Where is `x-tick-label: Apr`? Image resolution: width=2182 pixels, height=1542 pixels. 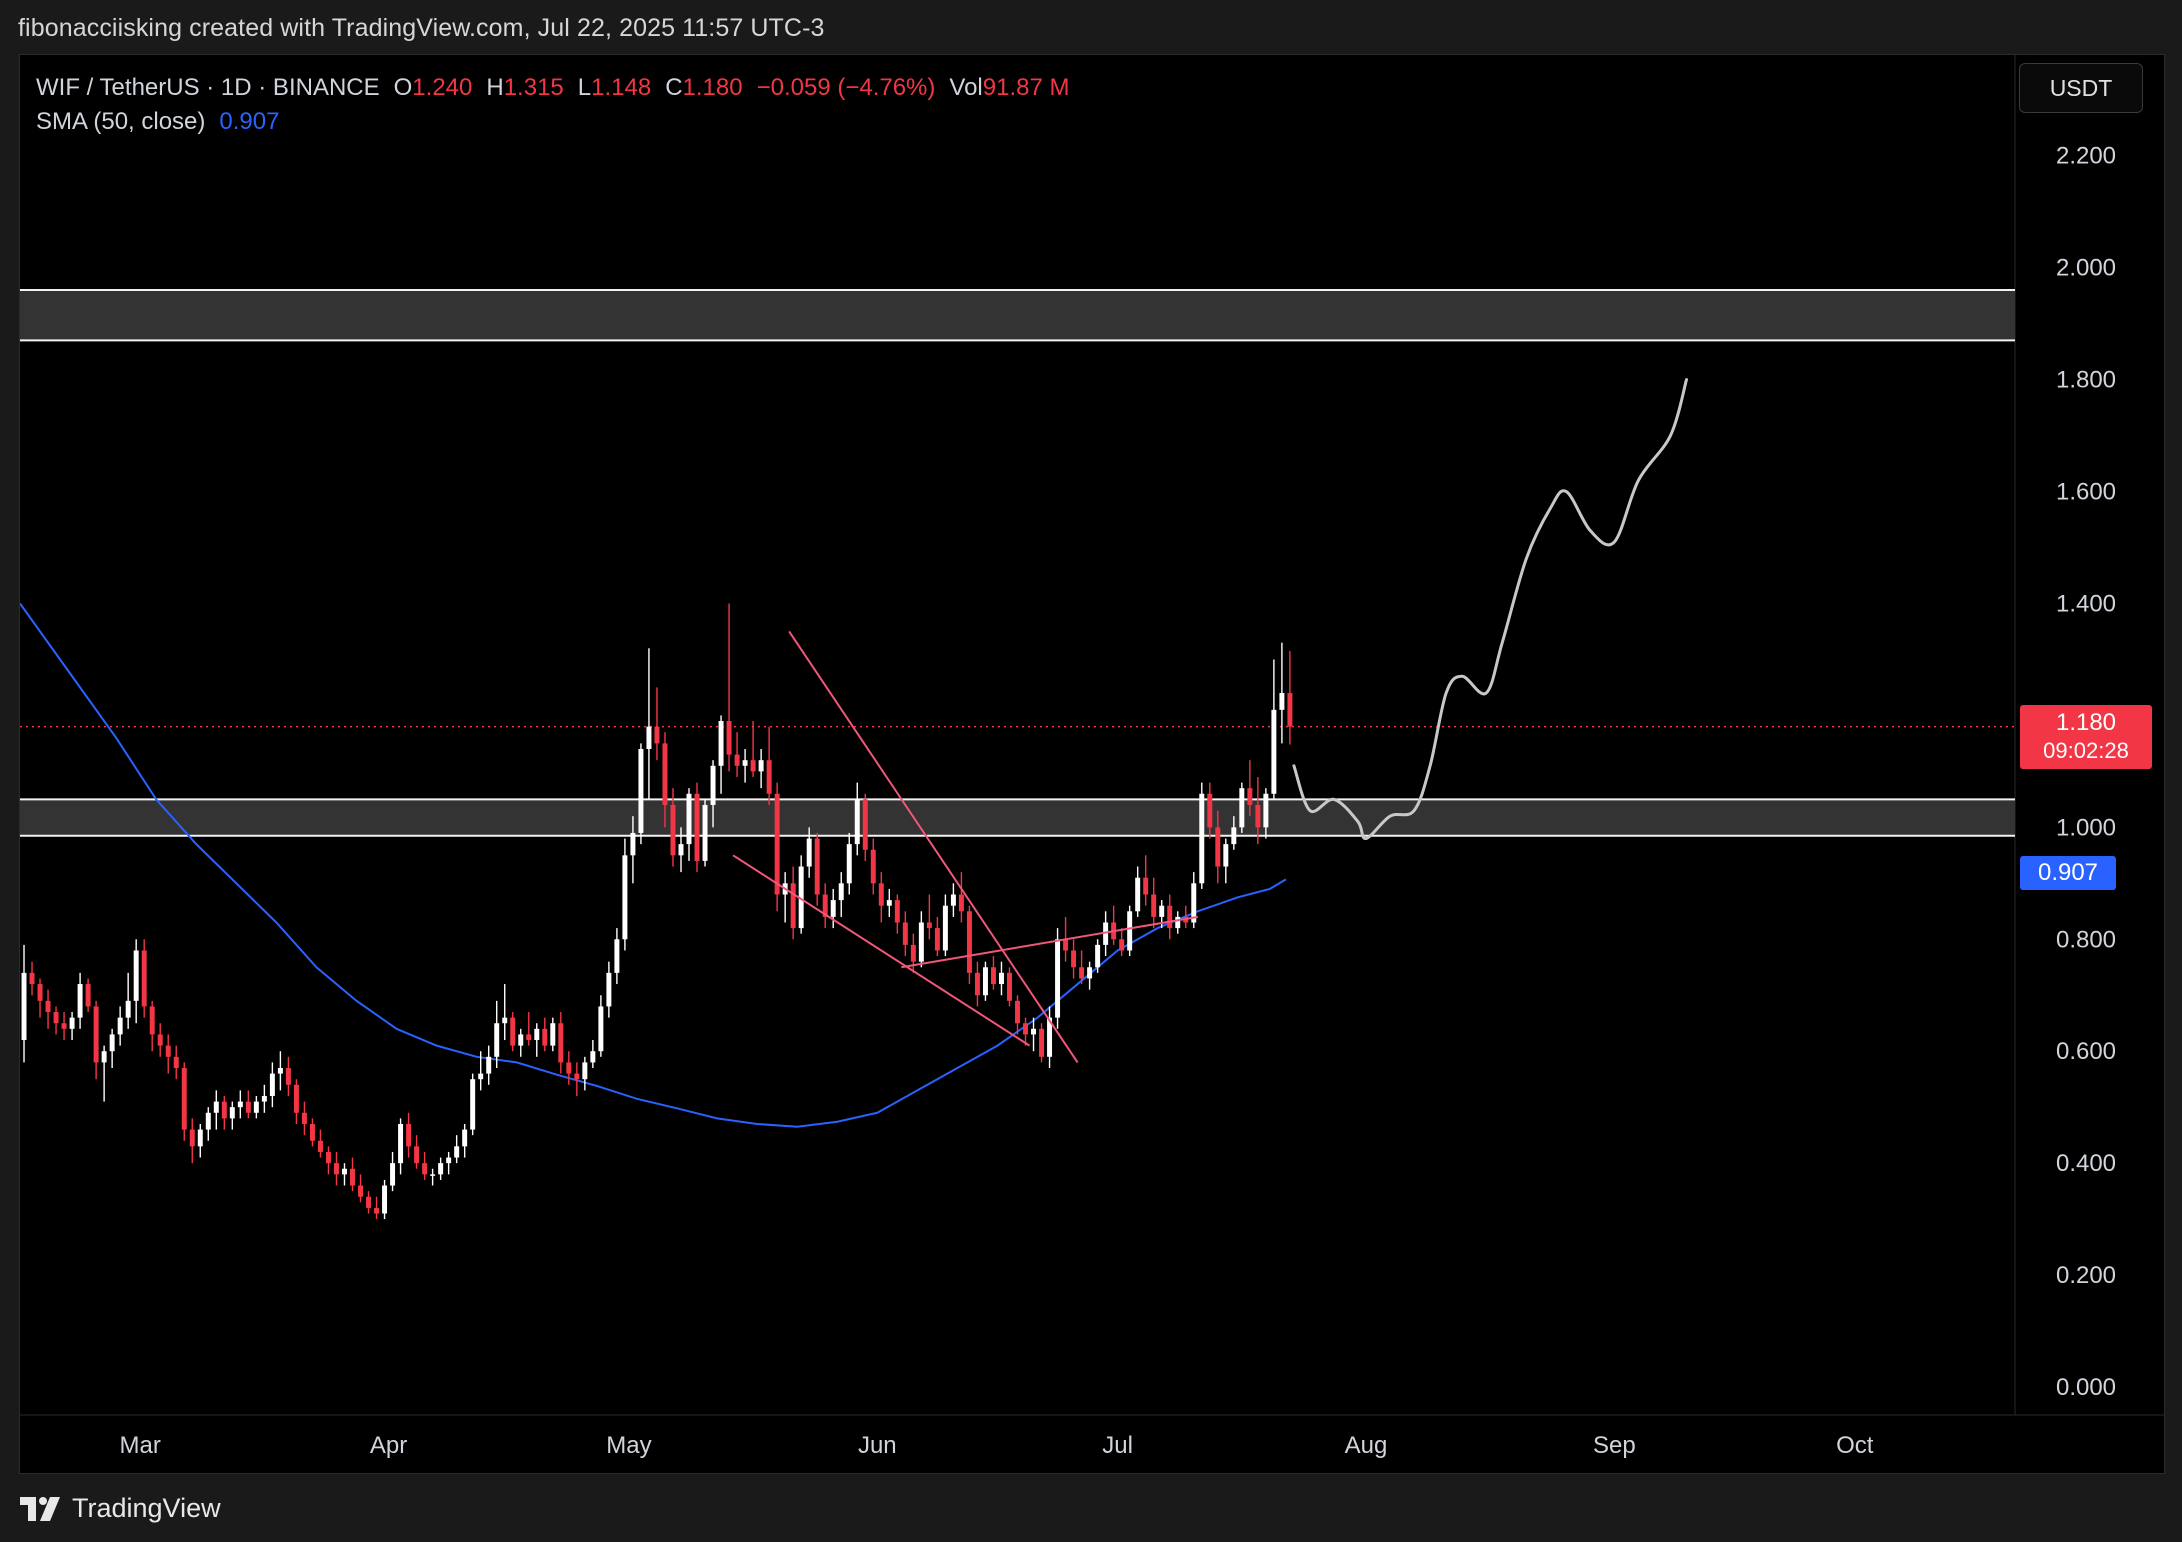
x-tick-label: Apr is located at coordinates (388, 1445).